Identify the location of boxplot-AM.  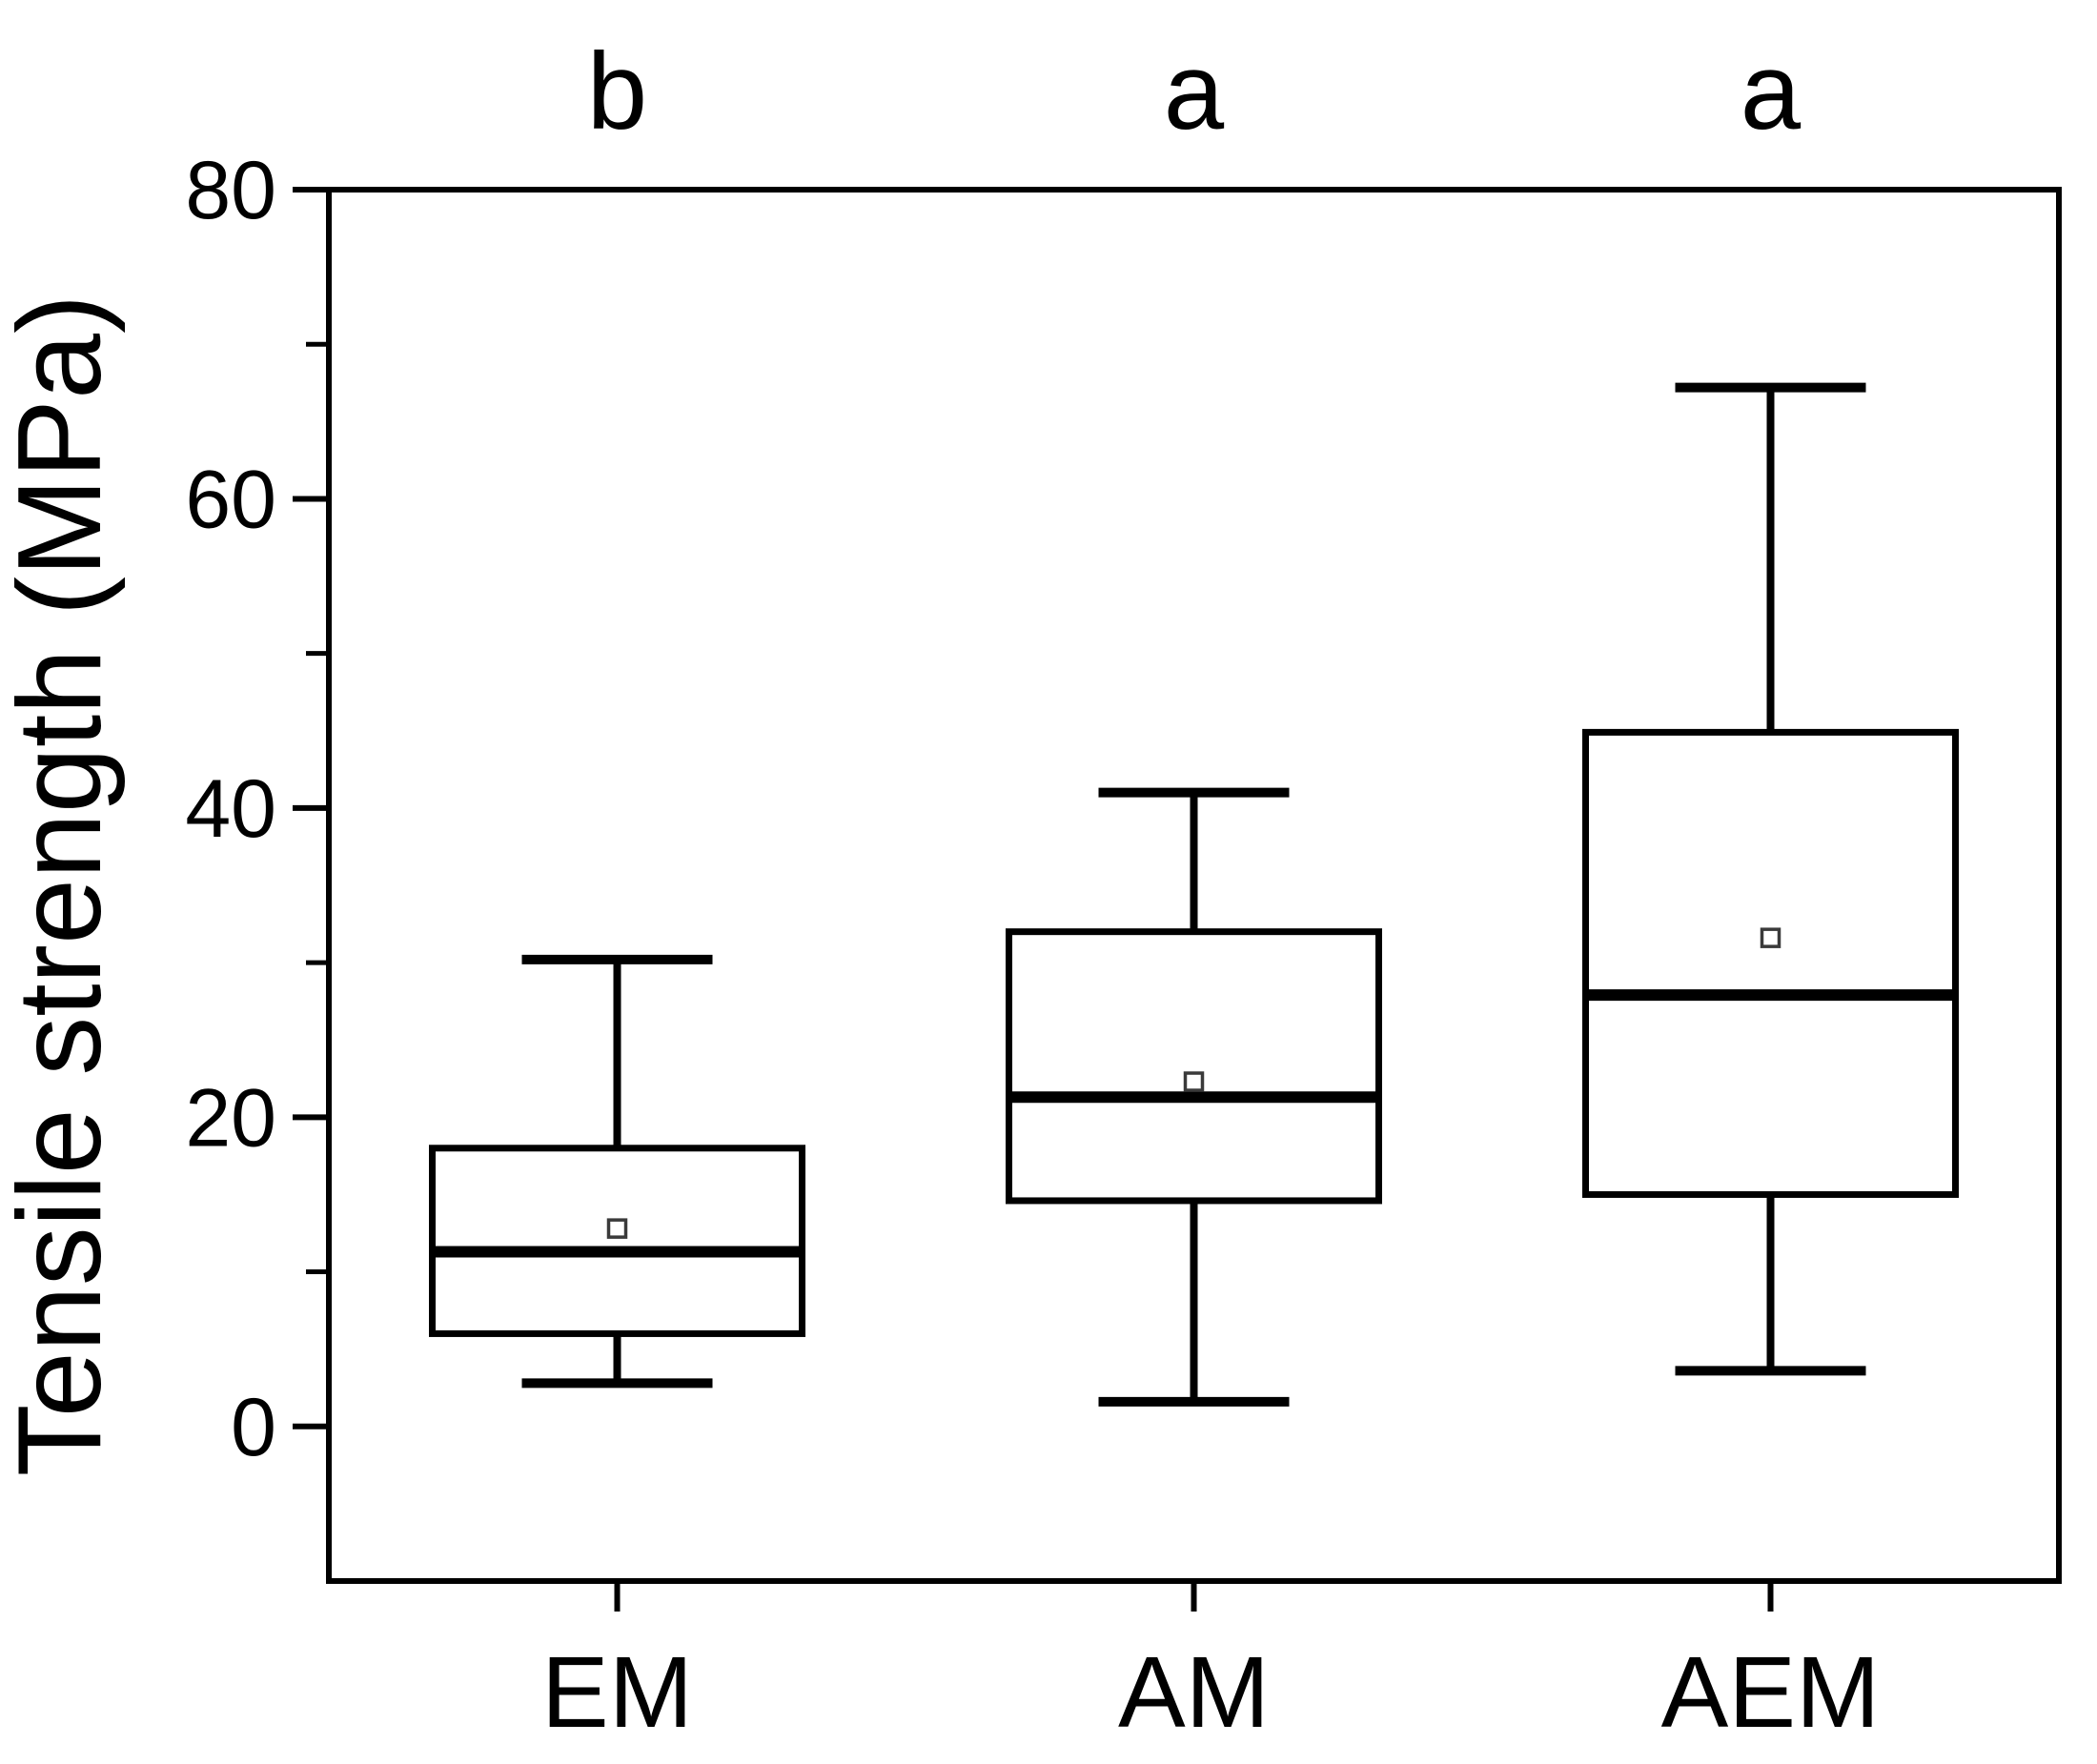
(1194, 1097).